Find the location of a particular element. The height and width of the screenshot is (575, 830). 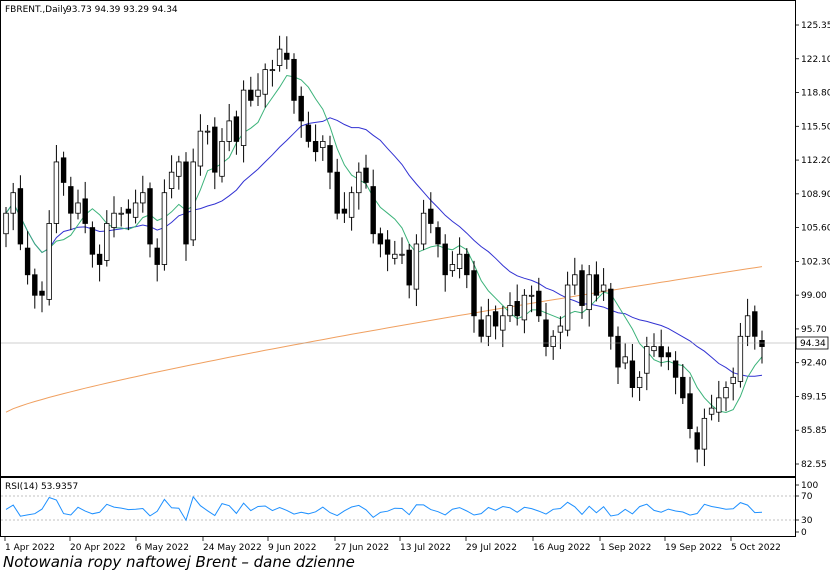

time-tick-label: 6 May 2022 is located at coordinates (162, 548).